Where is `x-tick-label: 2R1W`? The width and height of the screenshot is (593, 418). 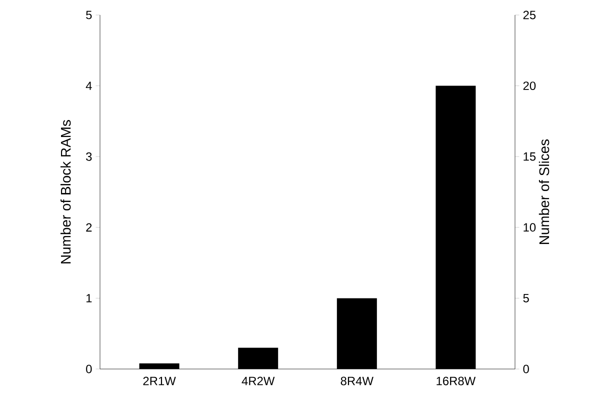 x-tick-label: 2R1W is located at coordinates (159, 381).